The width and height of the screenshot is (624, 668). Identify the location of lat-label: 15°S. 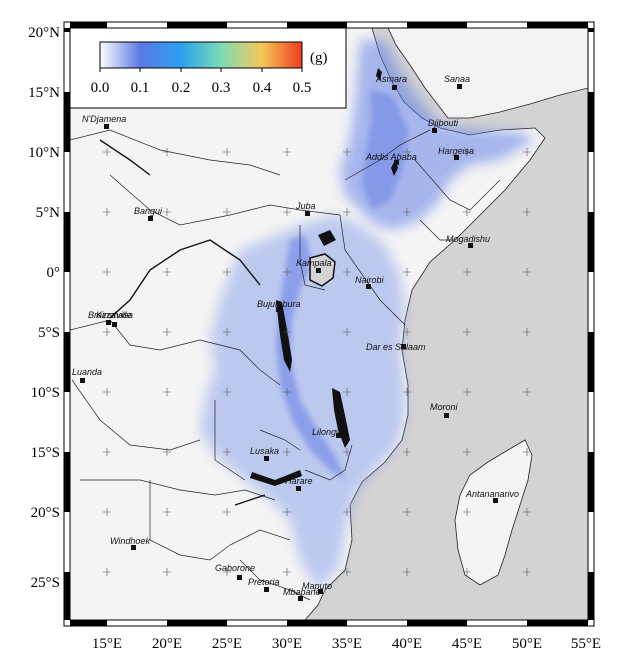
(45, 453).